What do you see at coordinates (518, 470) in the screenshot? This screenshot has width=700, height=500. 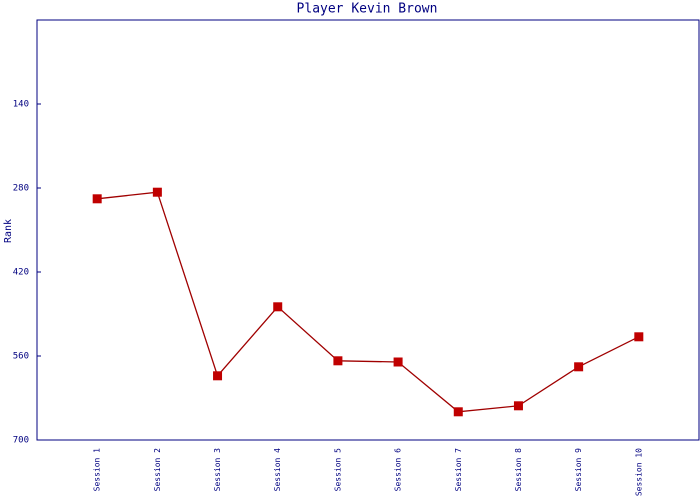 I see `x-tick-label: Session 8` at bounding box center [518, 470].